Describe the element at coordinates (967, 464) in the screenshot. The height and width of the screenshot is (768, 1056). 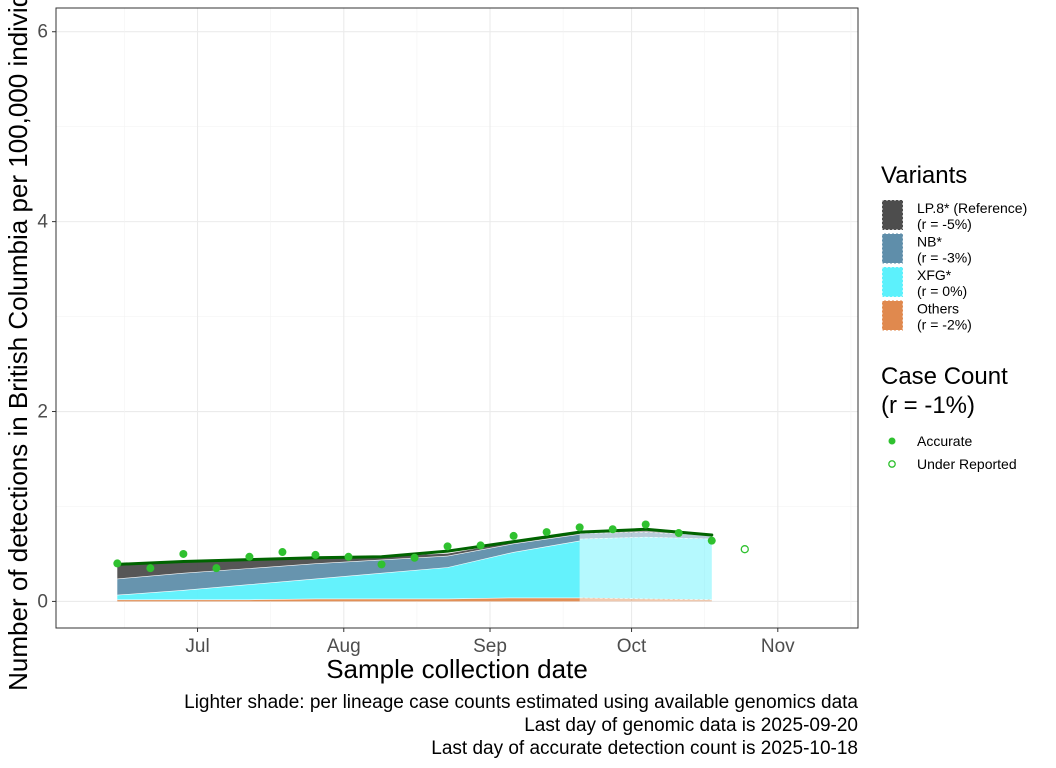
I see `legend-under-reported-label: Under Reported` at that location.